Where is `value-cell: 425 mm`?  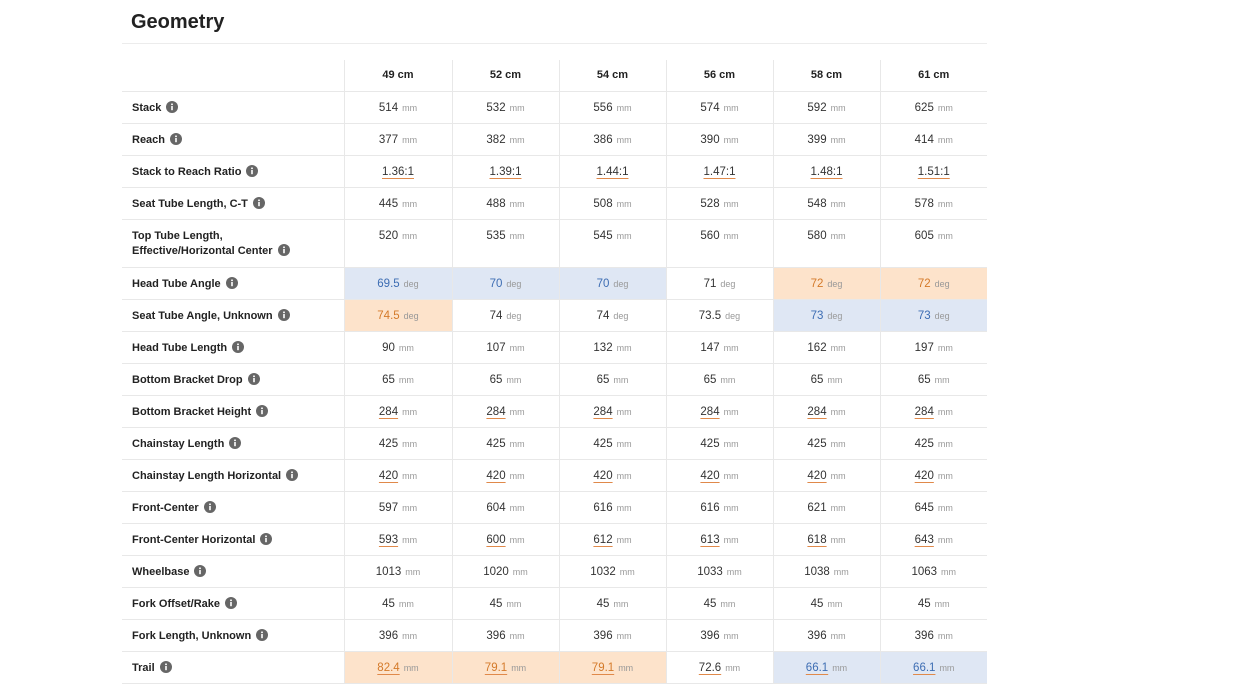 value-cell: 425 mm is located at coordinates (612, 443).